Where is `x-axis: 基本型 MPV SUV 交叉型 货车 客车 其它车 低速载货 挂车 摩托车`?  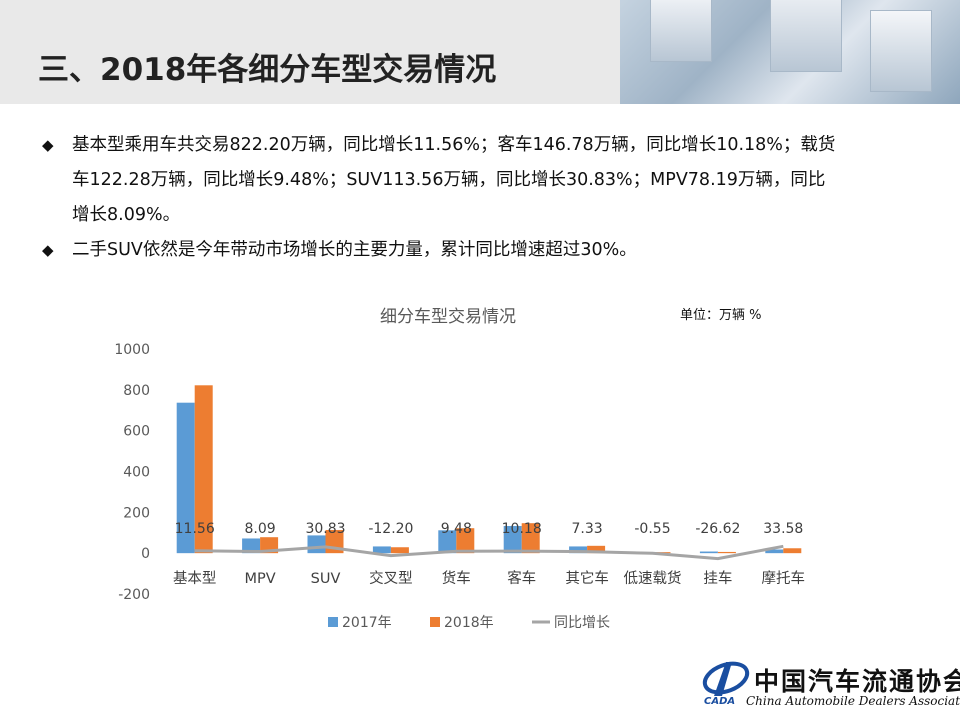 x-axis: 基本型 MPV SUV 交叉型 货车 客车 其它车 低速载货 挂车 摩托车 is located at coordinates (489, 578).